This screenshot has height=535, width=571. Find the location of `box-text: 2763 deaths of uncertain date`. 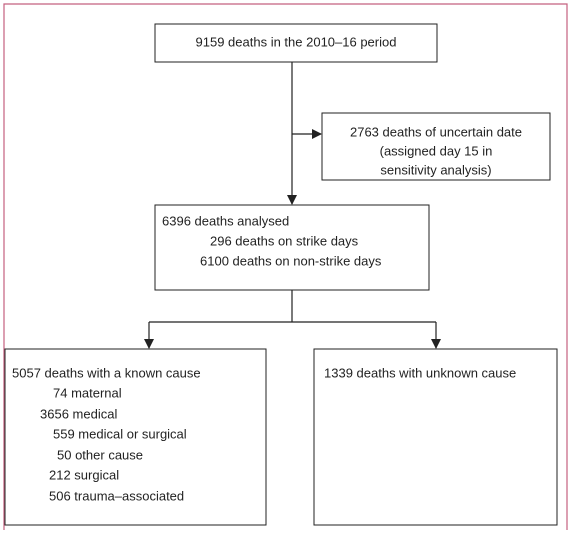

box-text: 2763 deaths of uncertain date is located at coordinates (436, 131).